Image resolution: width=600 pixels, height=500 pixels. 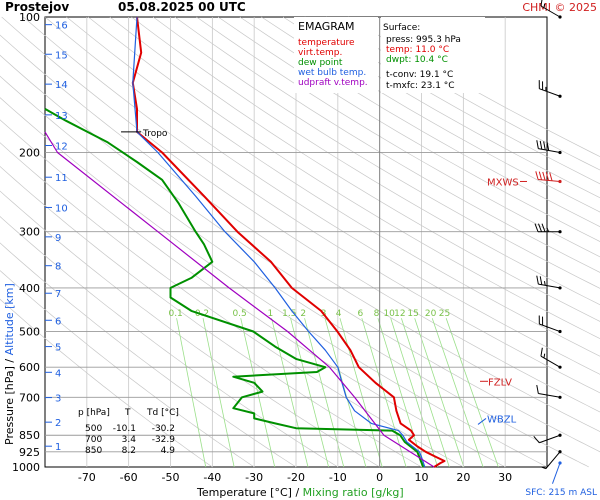 What do you see at coordinates (94, 413) in the screenshot?
I see `table-header-p: p [hPa]` at bounding box center [94, 413].